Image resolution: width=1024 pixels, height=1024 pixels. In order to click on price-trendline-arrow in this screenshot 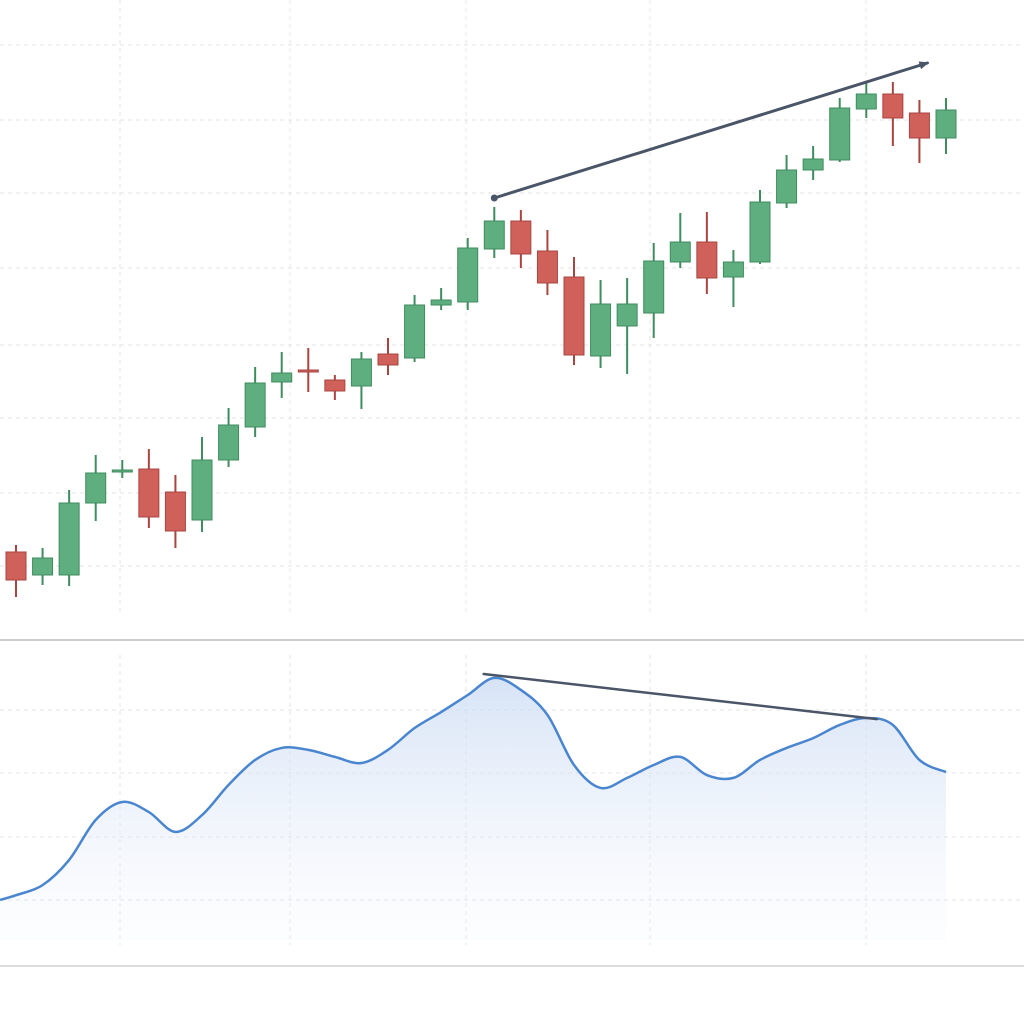, I will do `click(711, 130)`.